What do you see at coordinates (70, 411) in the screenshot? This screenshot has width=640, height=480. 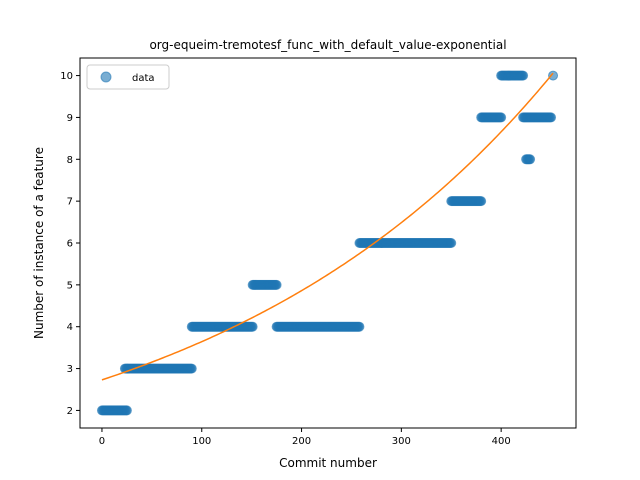 I see `y-tick-label: 2` at bounding box center [70, 411].